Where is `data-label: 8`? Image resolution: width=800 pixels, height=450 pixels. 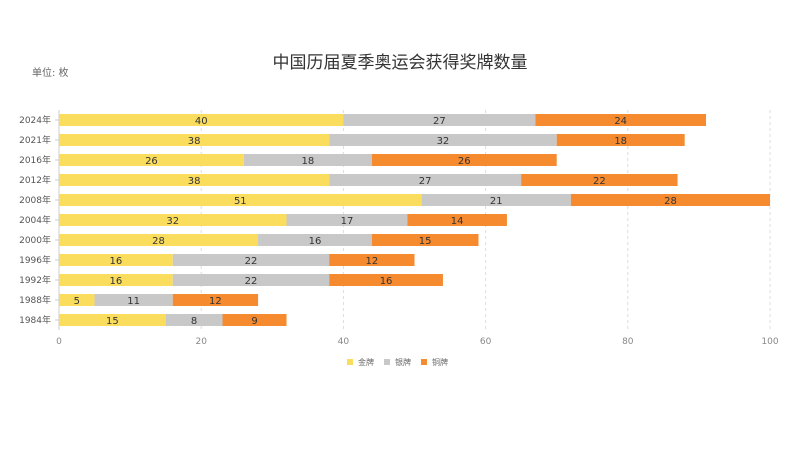
data-label: 8 is located at coordinates (194, 321).